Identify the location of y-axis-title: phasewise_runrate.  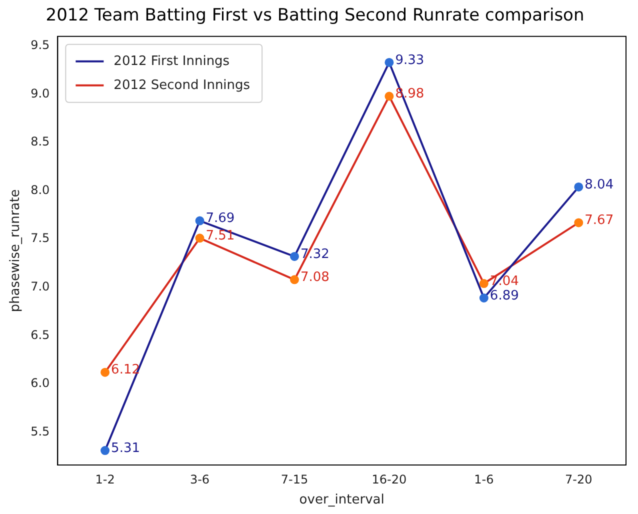
(16, 250).